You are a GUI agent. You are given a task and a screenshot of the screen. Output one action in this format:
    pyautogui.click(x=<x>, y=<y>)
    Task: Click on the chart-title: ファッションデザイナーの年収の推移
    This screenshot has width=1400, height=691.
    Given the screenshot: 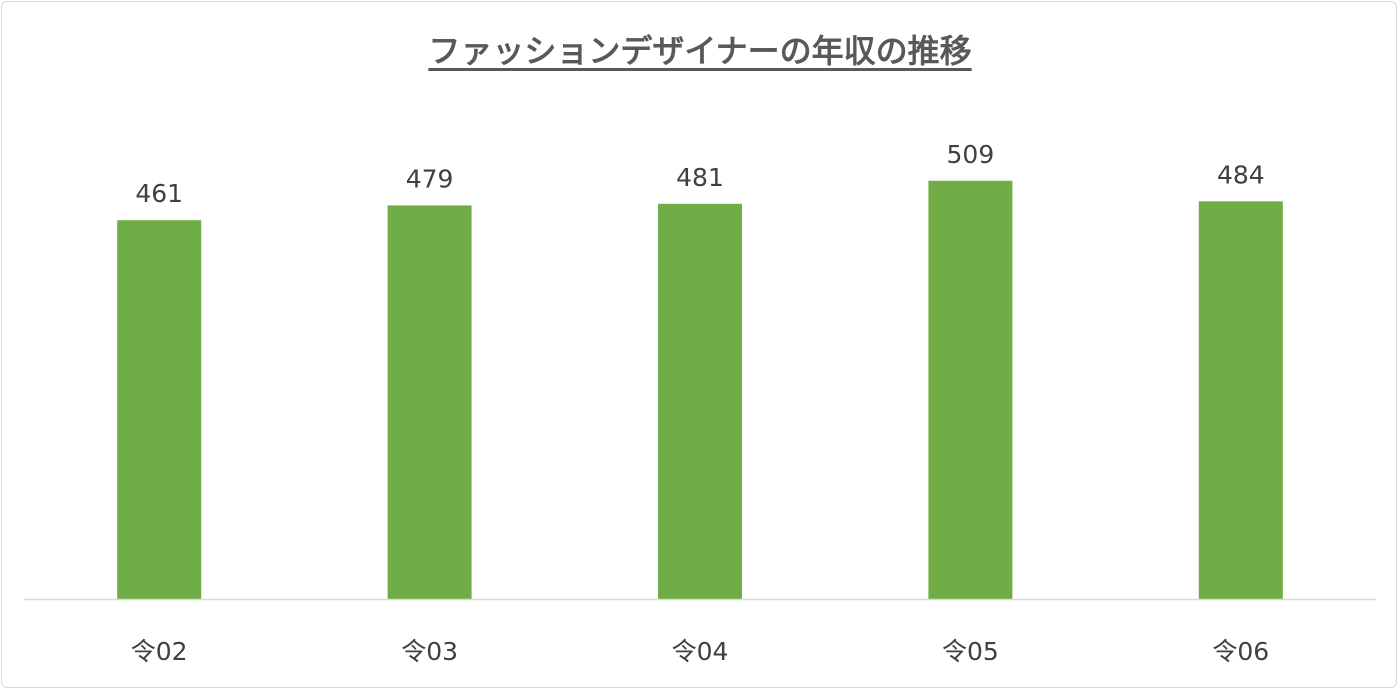 What is the action you would take?
    pyautogui.click(x=700, y=49)
    